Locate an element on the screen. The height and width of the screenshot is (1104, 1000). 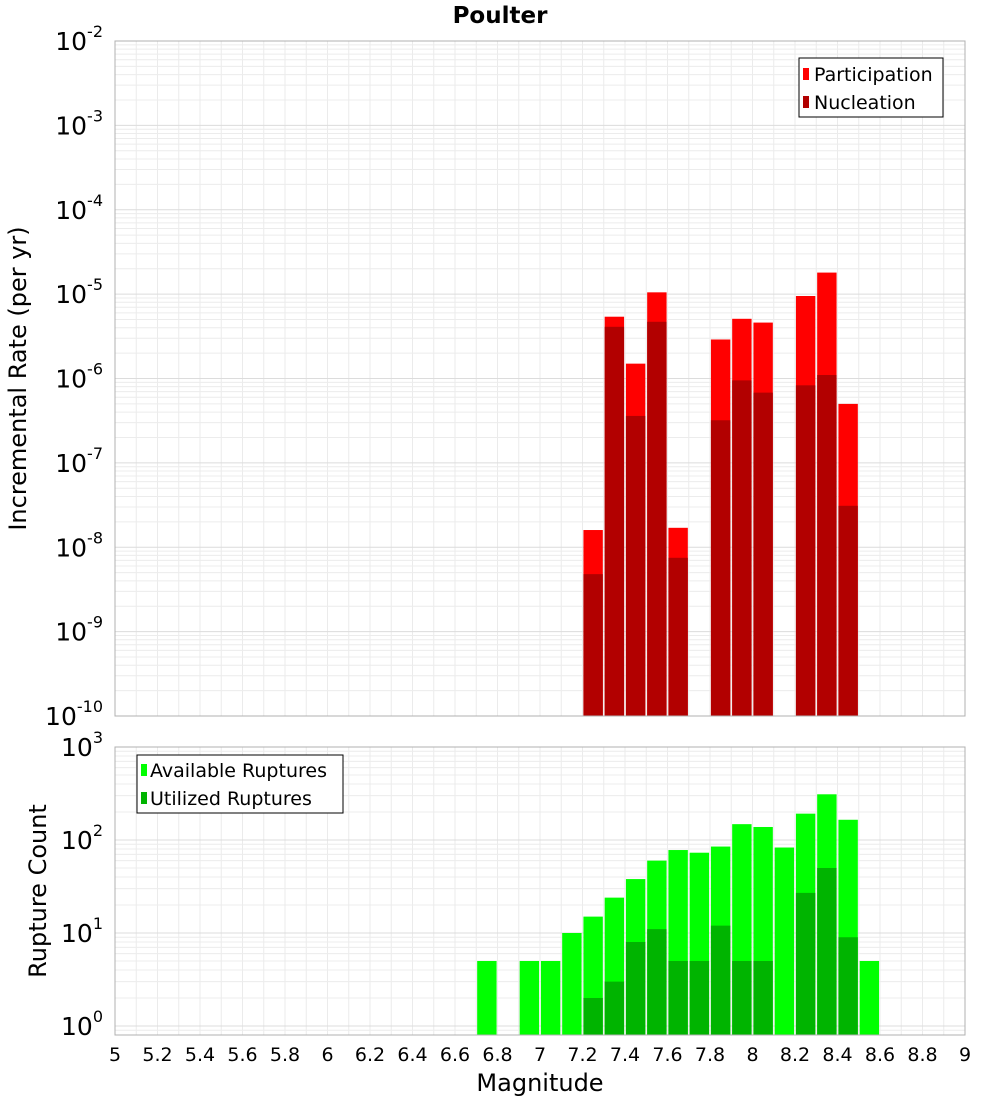
x-tick-label: 8.4 is located at coordinates (837, 1055).